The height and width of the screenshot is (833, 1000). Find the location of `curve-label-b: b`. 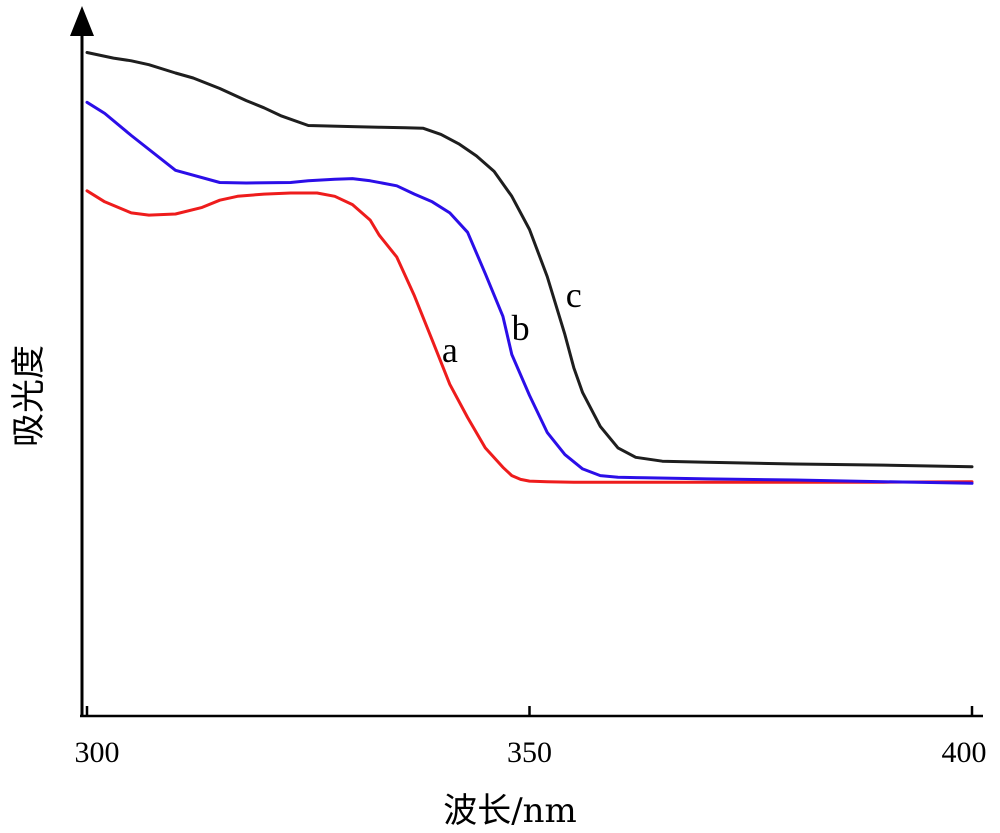

curve-label-b: b is located at coordinates (521, 328).